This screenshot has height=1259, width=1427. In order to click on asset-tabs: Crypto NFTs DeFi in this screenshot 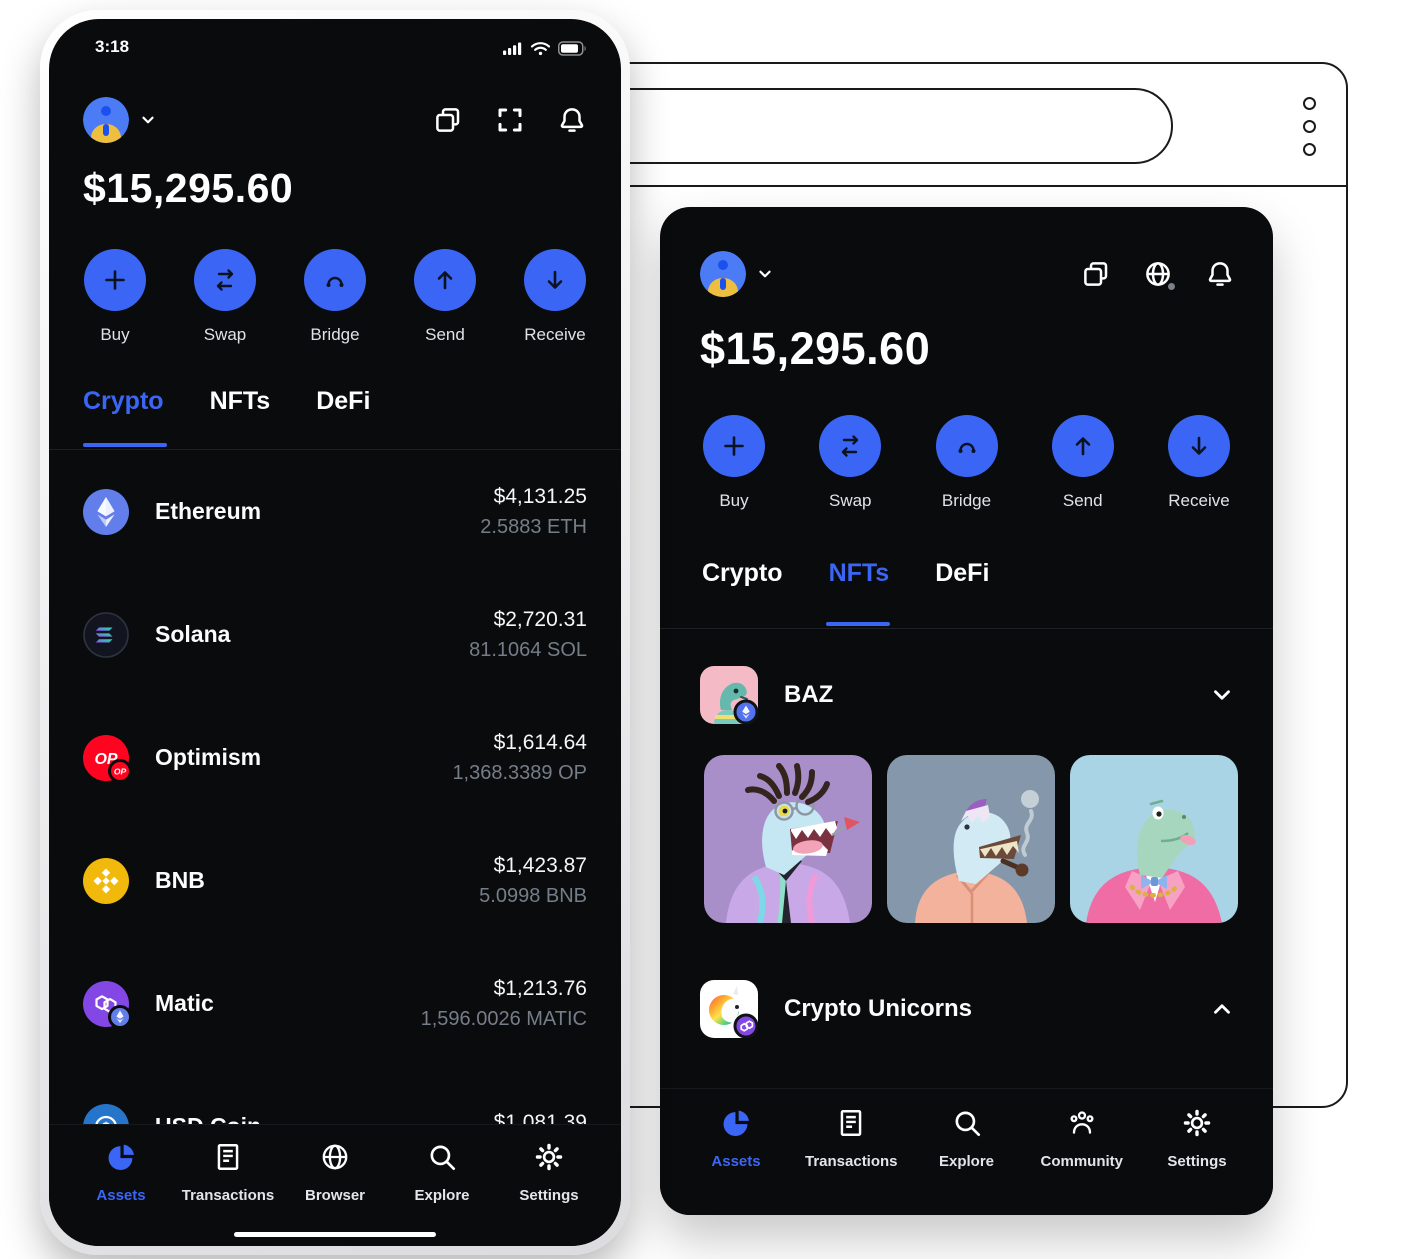, I will do `click(845, 573)`.